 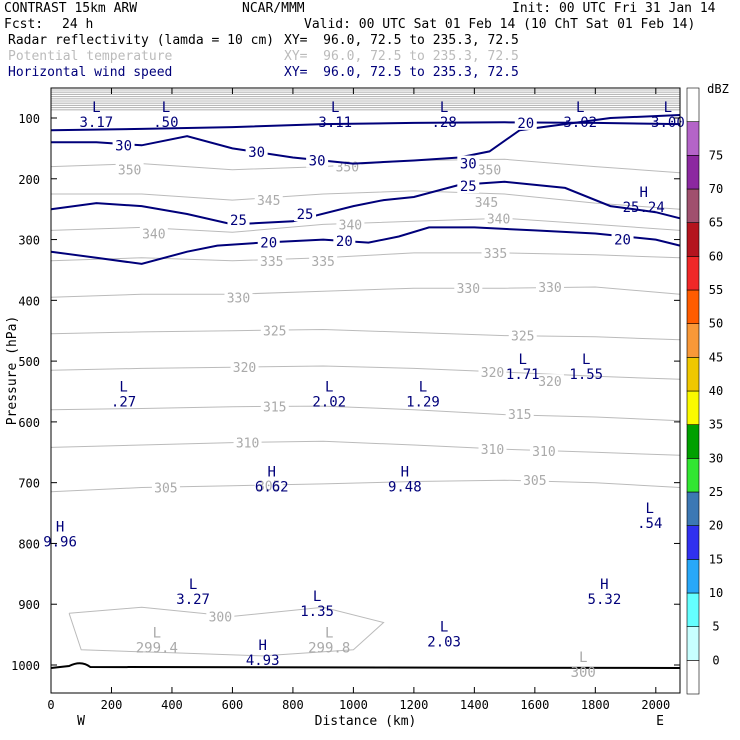 I want to click on marker-value: 9.48, so click(x=405, y=488).